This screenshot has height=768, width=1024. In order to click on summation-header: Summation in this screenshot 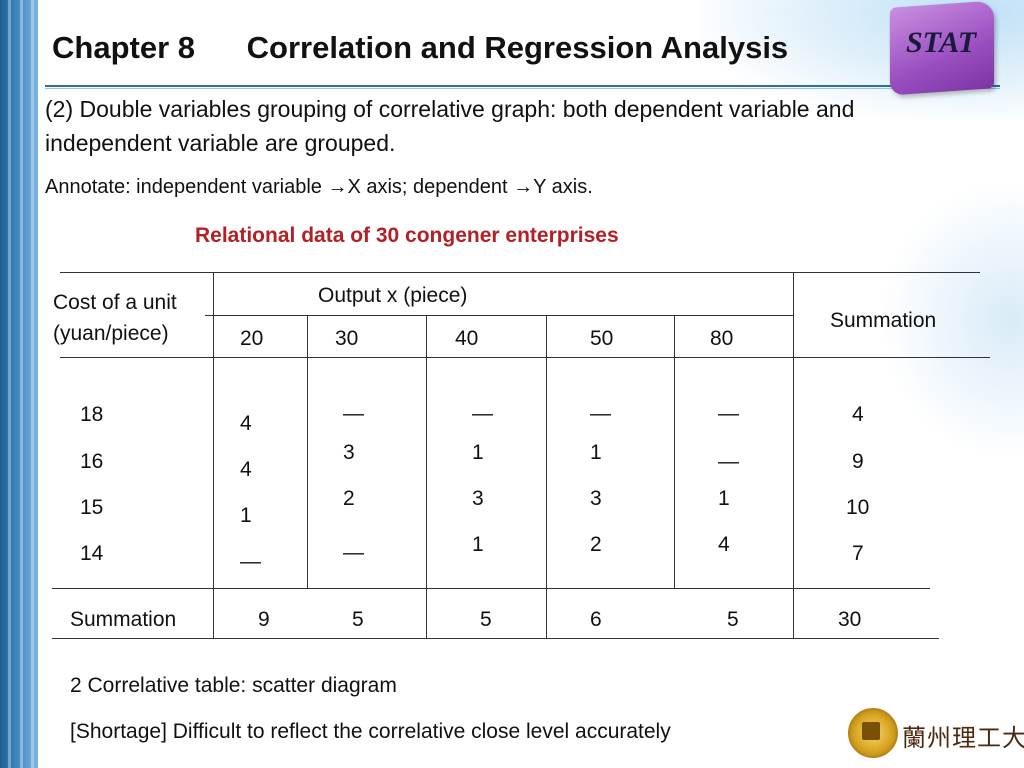, I will do `click(883, 320)`.